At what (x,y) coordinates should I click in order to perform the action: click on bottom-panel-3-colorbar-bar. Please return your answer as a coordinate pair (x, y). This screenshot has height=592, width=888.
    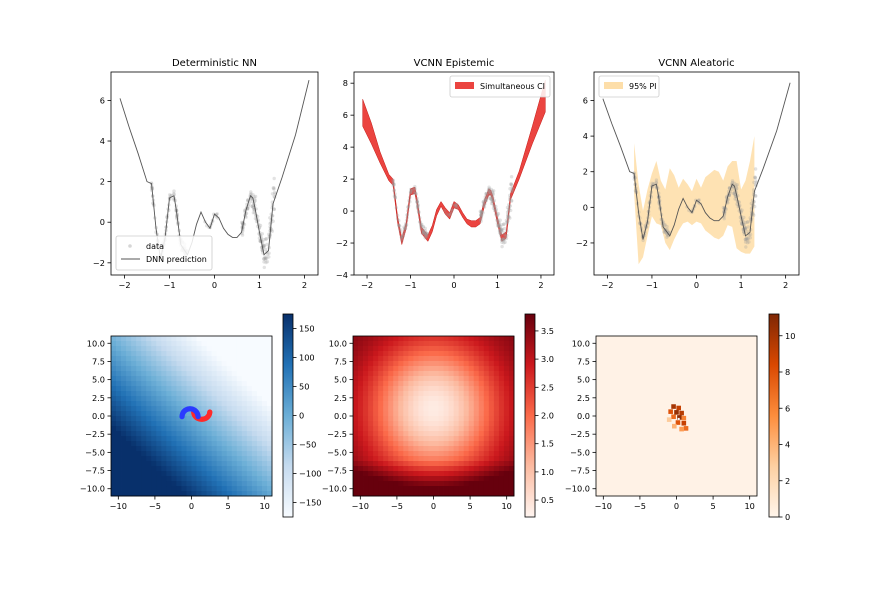
    Looking at the image, I should click on (774, 415).